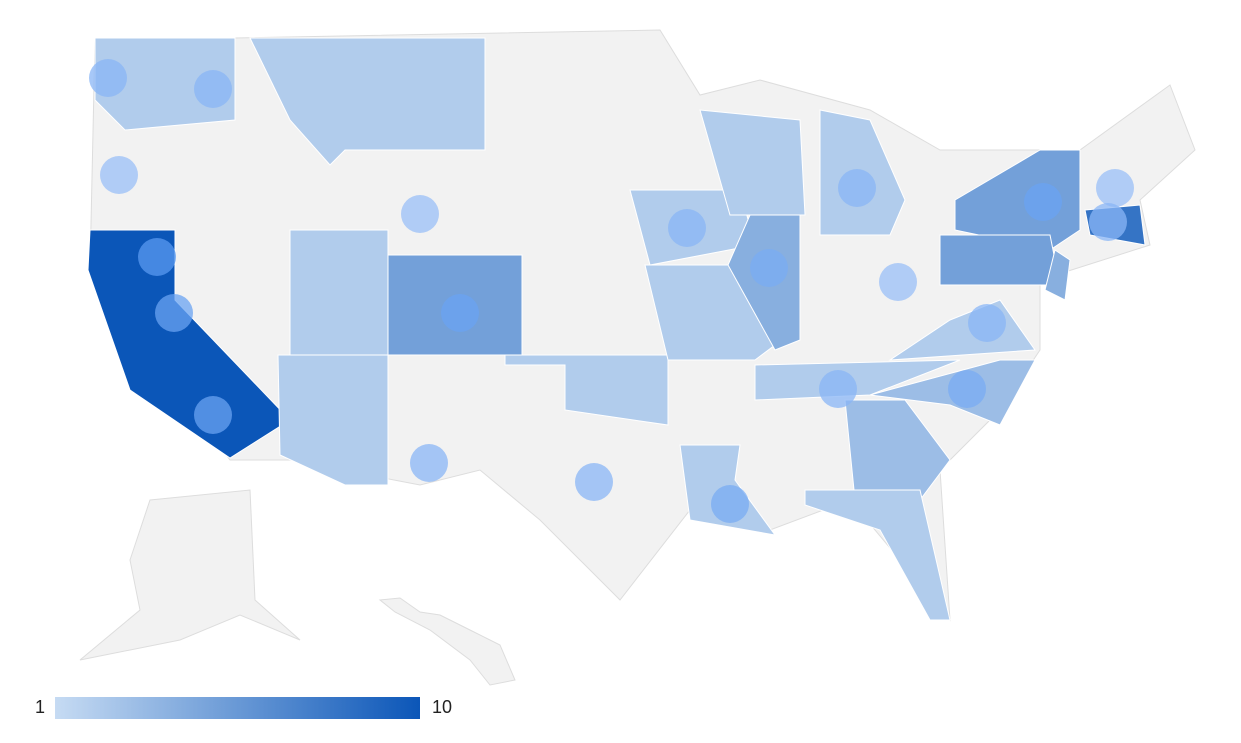  What do you see at coordinates (237, 708) in the screenshot?
I see `legend-bar` at bounding box center [237, 708].